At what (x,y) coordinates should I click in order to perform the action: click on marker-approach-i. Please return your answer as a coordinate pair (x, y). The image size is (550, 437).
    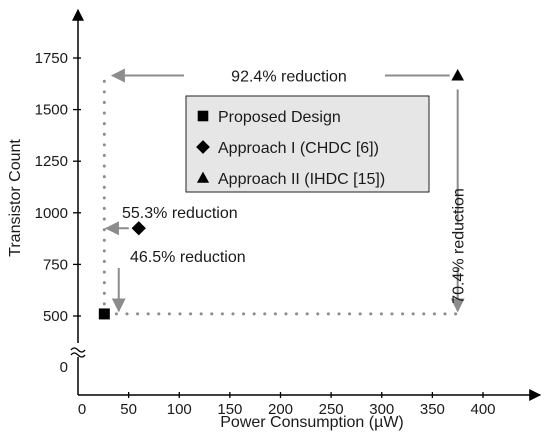
    Looking at the image, I should click on (138, 228).